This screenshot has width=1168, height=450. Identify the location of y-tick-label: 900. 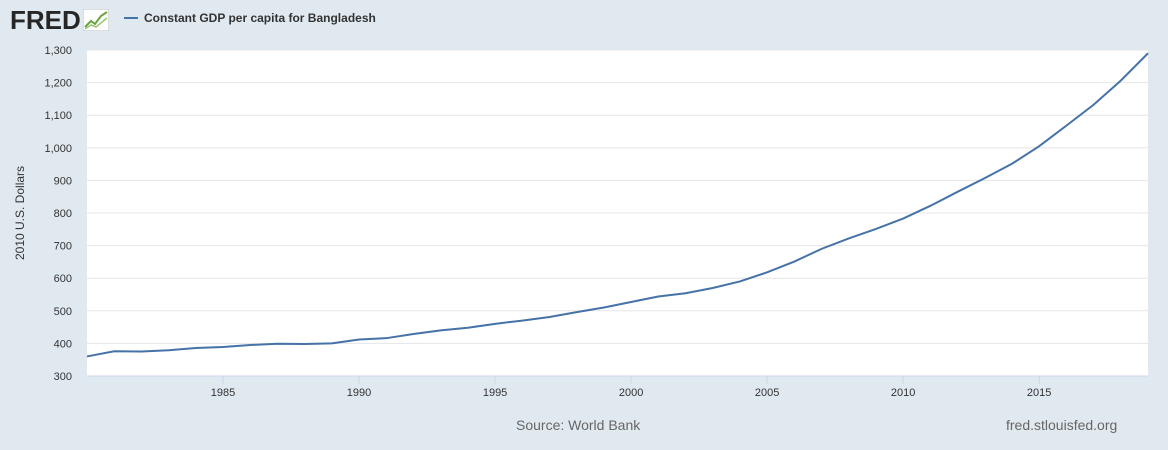
(63, 181).